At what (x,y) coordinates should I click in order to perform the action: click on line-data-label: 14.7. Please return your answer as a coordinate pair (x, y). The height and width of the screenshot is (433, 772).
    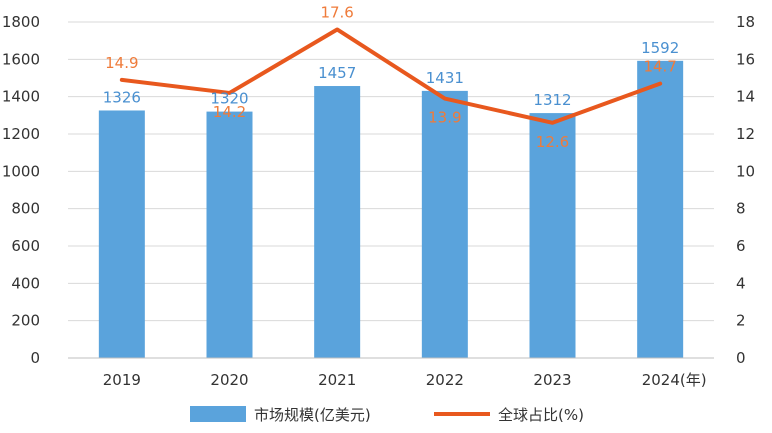
    Looking at the image, I should click on (659, 67).